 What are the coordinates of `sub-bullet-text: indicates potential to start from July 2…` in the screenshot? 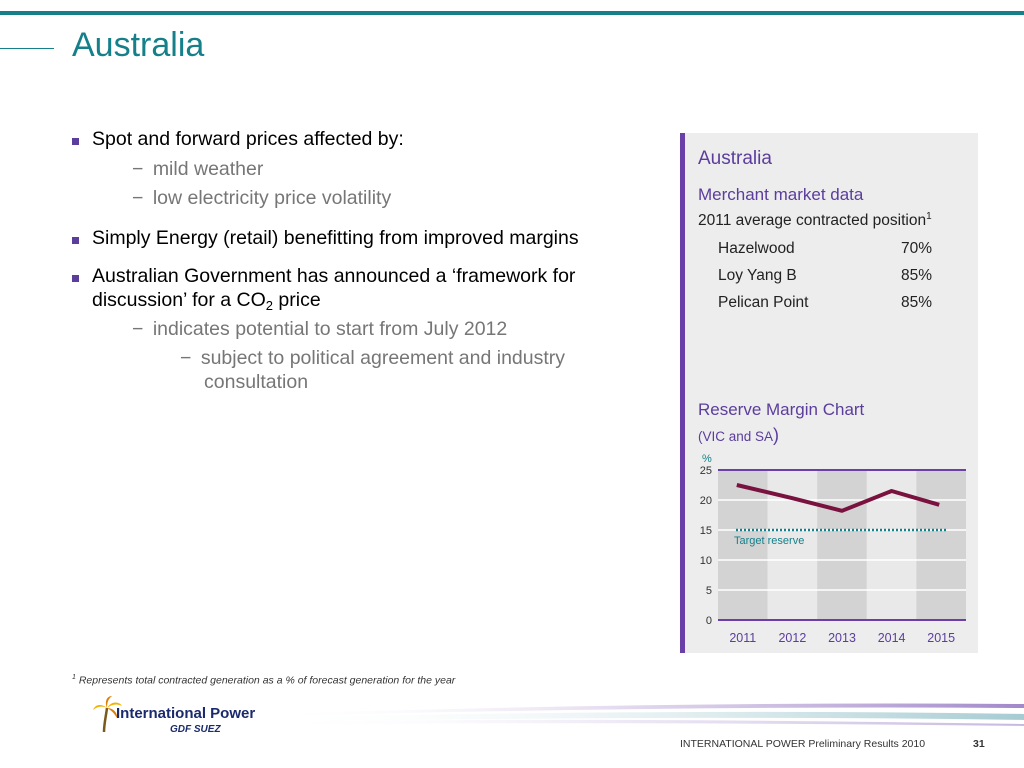 It's located at (330, 329).